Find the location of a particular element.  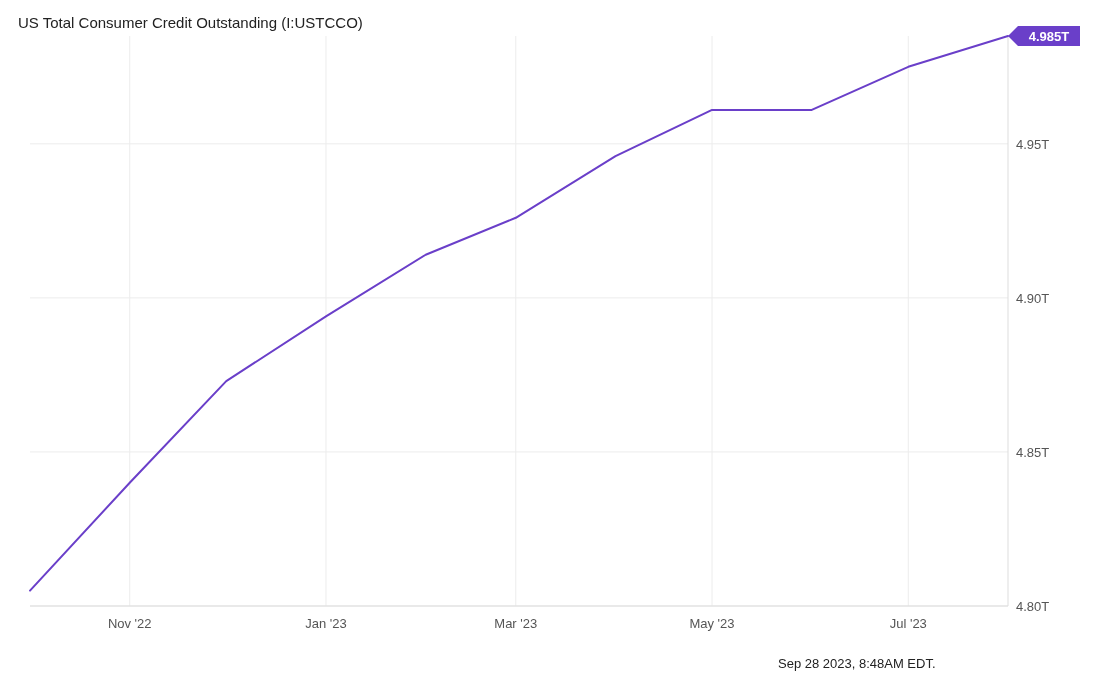

text: Sep 28 2023, 8:48AM EDT. is located at coordinates (857, 663).